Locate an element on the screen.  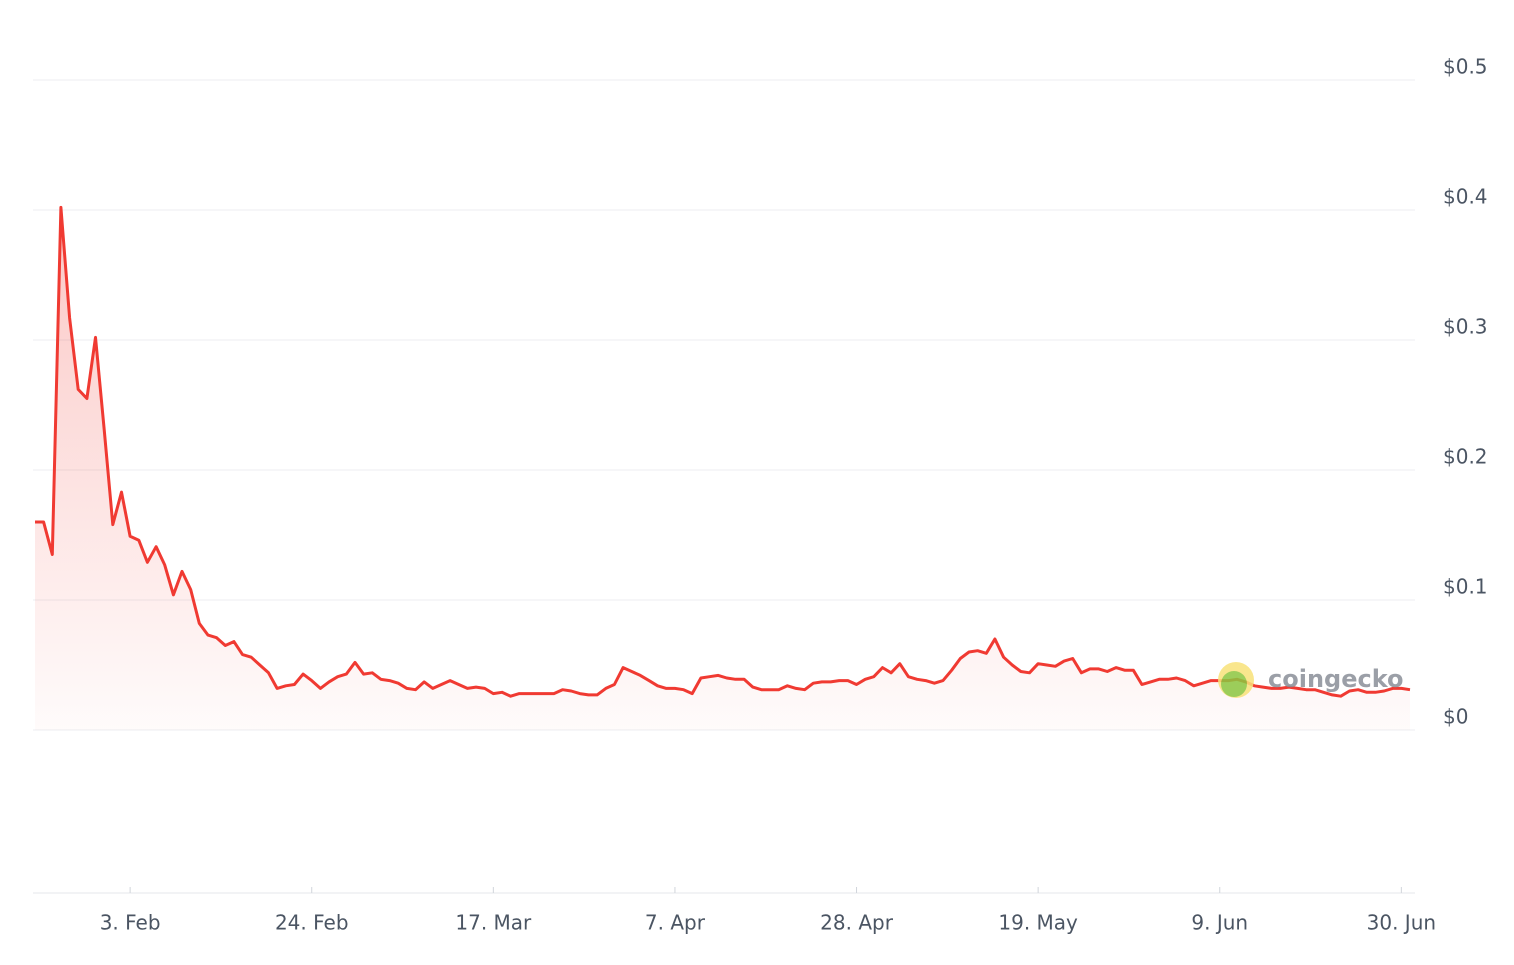
logo-inner is located at coordinates (1234, 684).